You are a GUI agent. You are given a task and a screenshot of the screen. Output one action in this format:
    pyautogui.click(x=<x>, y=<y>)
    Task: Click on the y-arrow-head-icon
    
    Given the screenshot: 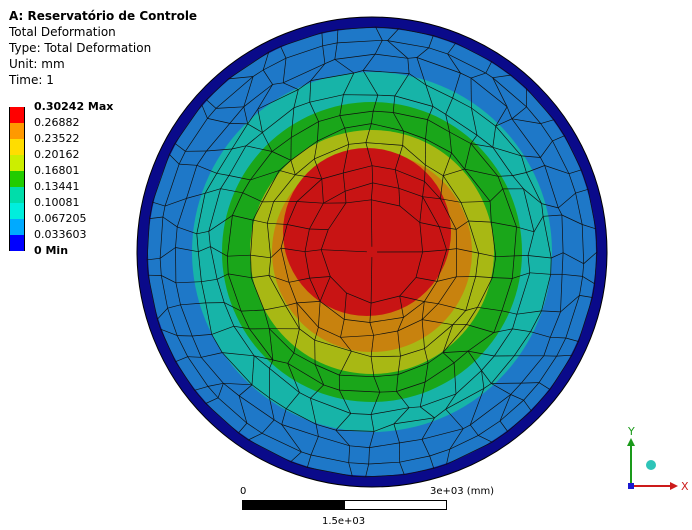 What is the action you would take?
    pyautogui.click(x=631, y=442)
    